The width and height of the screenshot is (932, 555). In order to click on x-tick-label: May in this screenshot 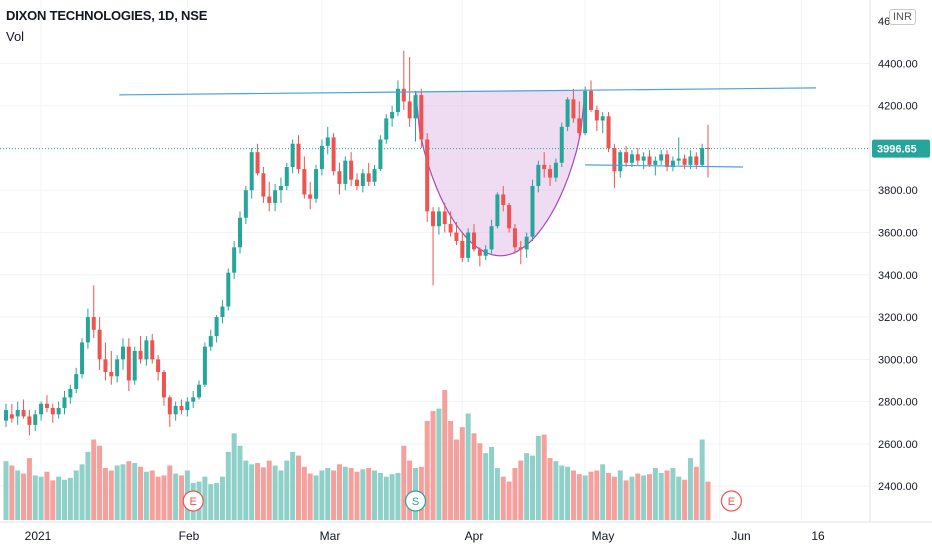, I will do `click(603, 536)`.